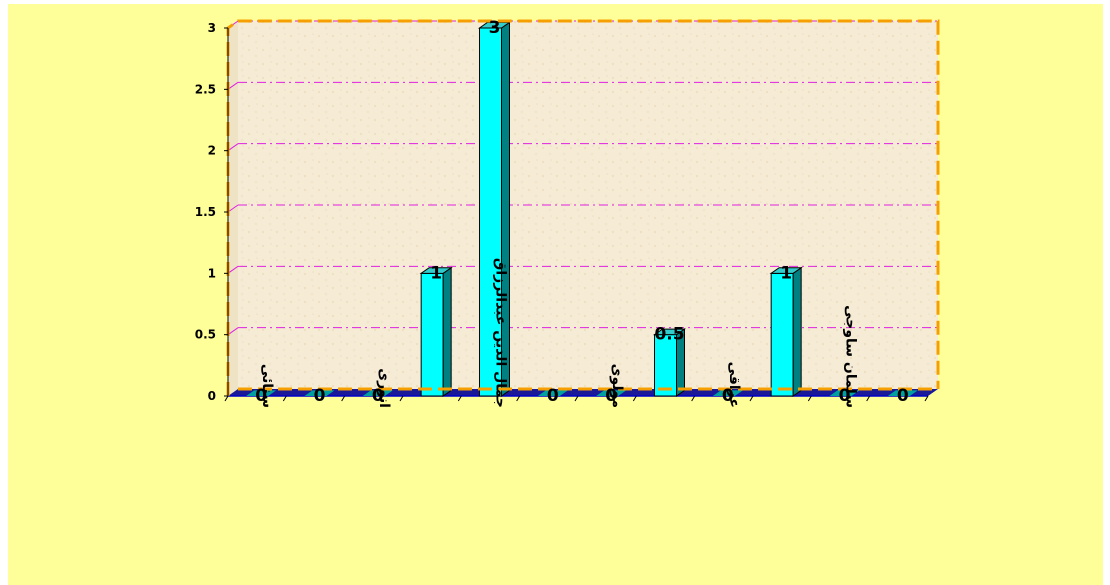 This screenshot has height=585, width=1110. I want to click on y-tick-label: 0.5, so click(205, 335).